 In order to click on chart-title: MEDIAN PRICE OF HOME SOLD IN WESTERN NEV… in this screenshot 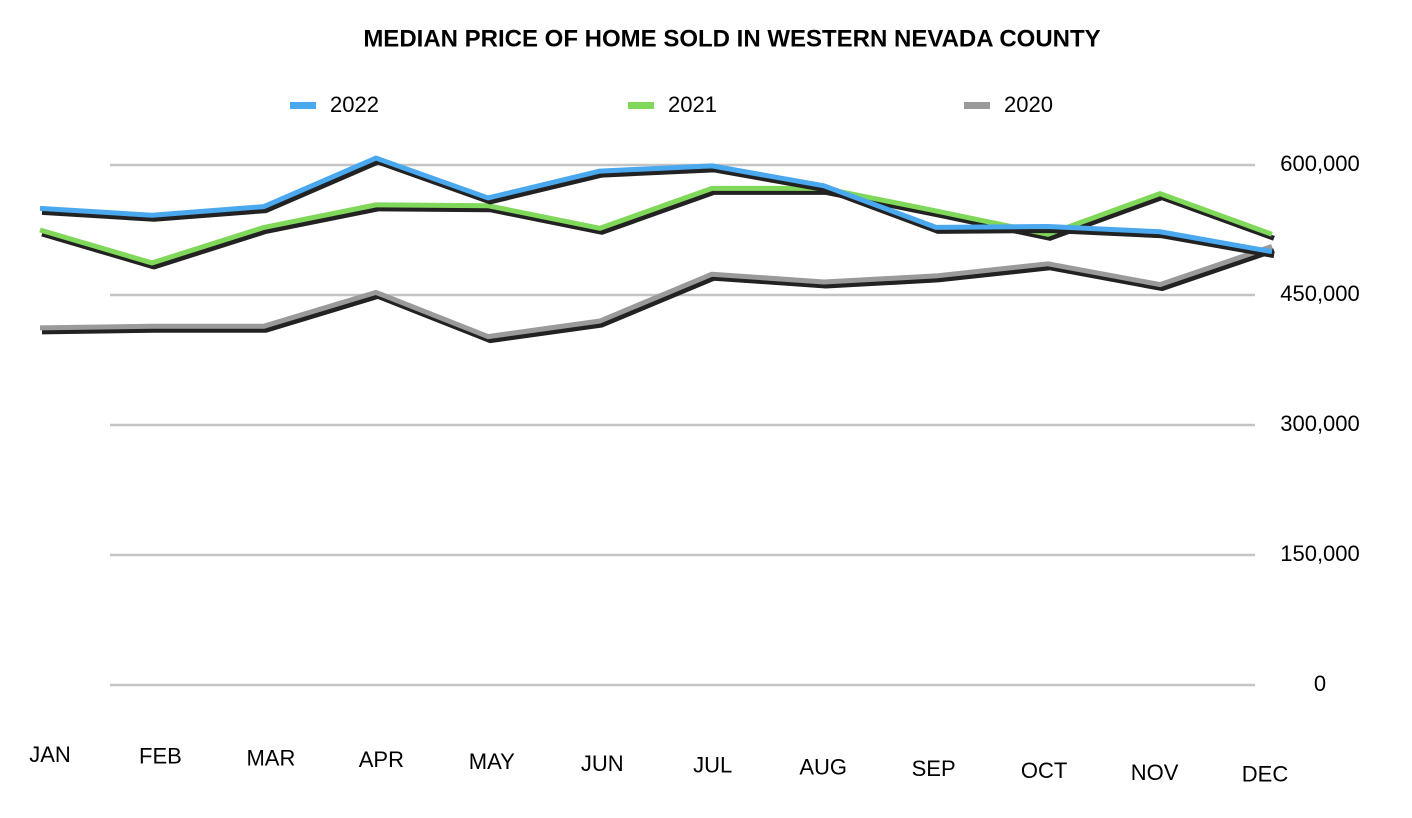, I will do `click(731, 38)`.